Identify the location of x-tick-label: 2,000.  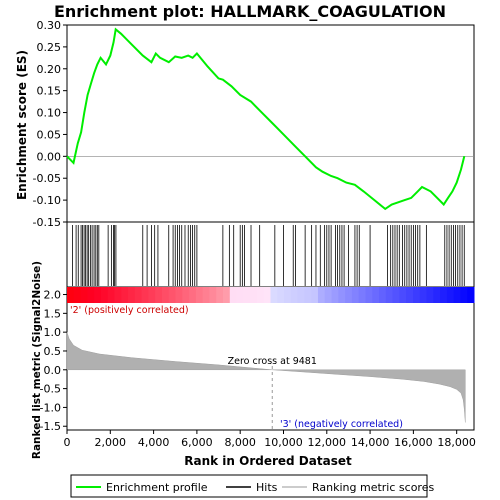
(111, 442).